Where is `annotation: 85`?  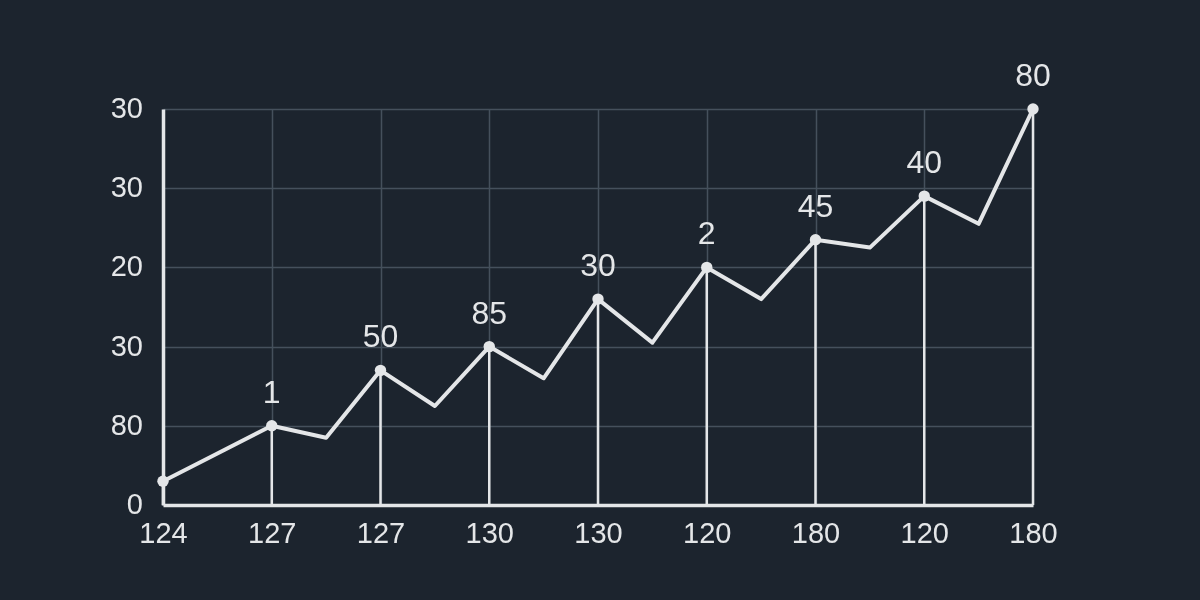 annotation: 85 is located at coordinates (489, 312).